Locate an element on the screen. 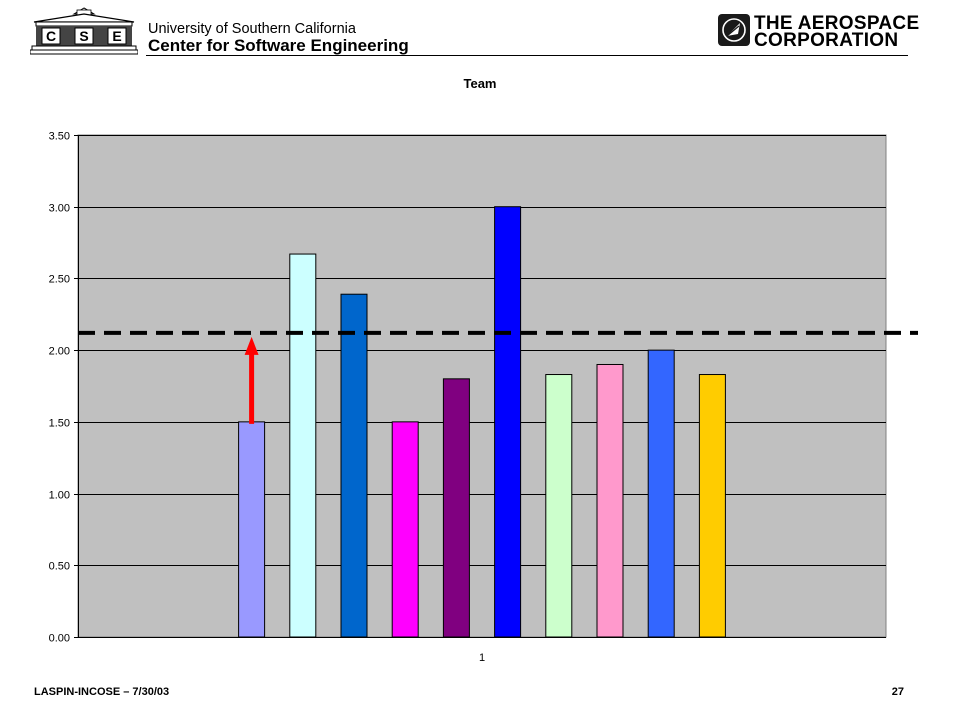 The height and width of the screenshot is (720, 960). university-name: University of Southern California is located at coordinates (252, 29).